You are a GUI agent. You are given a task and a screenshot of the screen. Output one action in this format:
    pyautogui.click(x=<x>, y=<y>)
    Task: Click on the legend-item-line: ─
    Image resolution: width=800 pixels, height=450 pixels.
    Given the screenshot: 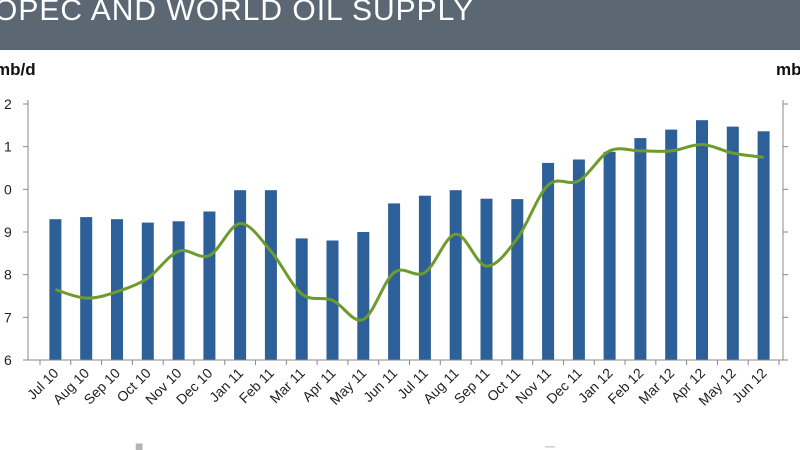 What is the action you would take?
    pyautogui.click(x=550, y=444)
    